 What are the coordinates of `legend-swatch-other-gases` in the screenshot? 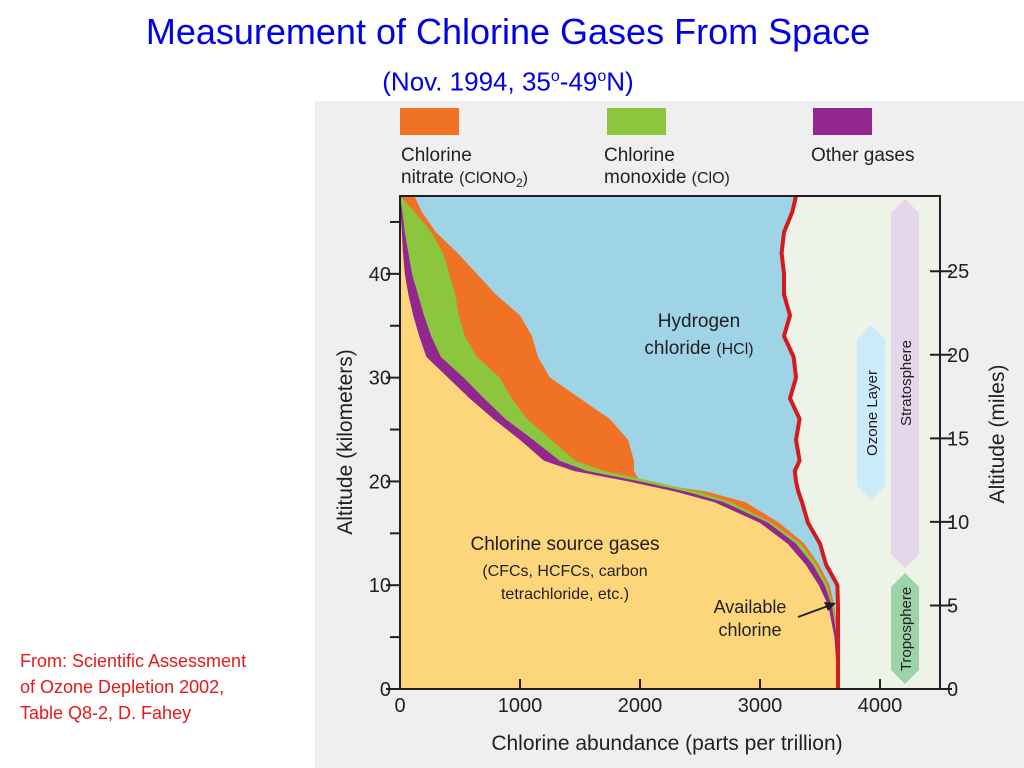 It's located at (842, 121).